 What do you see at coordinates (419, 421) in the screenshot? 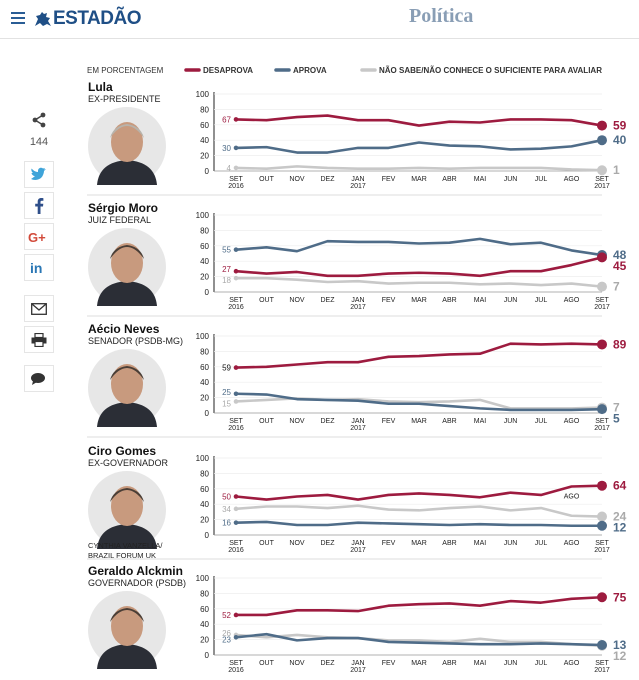
I see `x-tick-label: MAR` at bounding box center [419, 421].